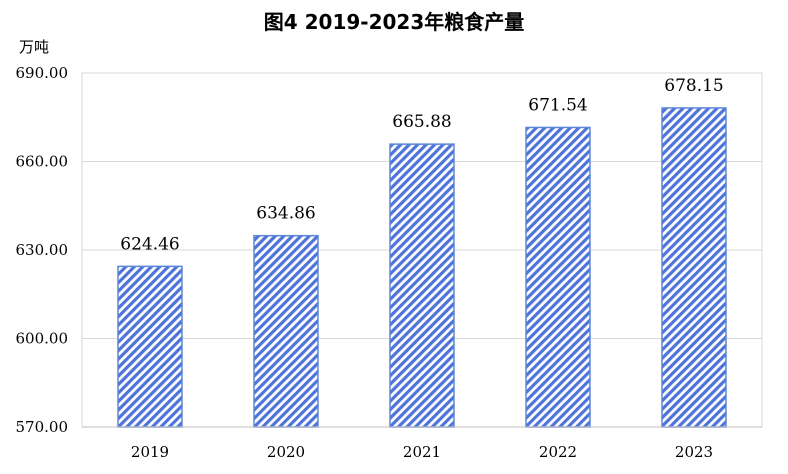 This screenshot has height=474, width=788. I want to click on bar-2023, so click(694, 267).